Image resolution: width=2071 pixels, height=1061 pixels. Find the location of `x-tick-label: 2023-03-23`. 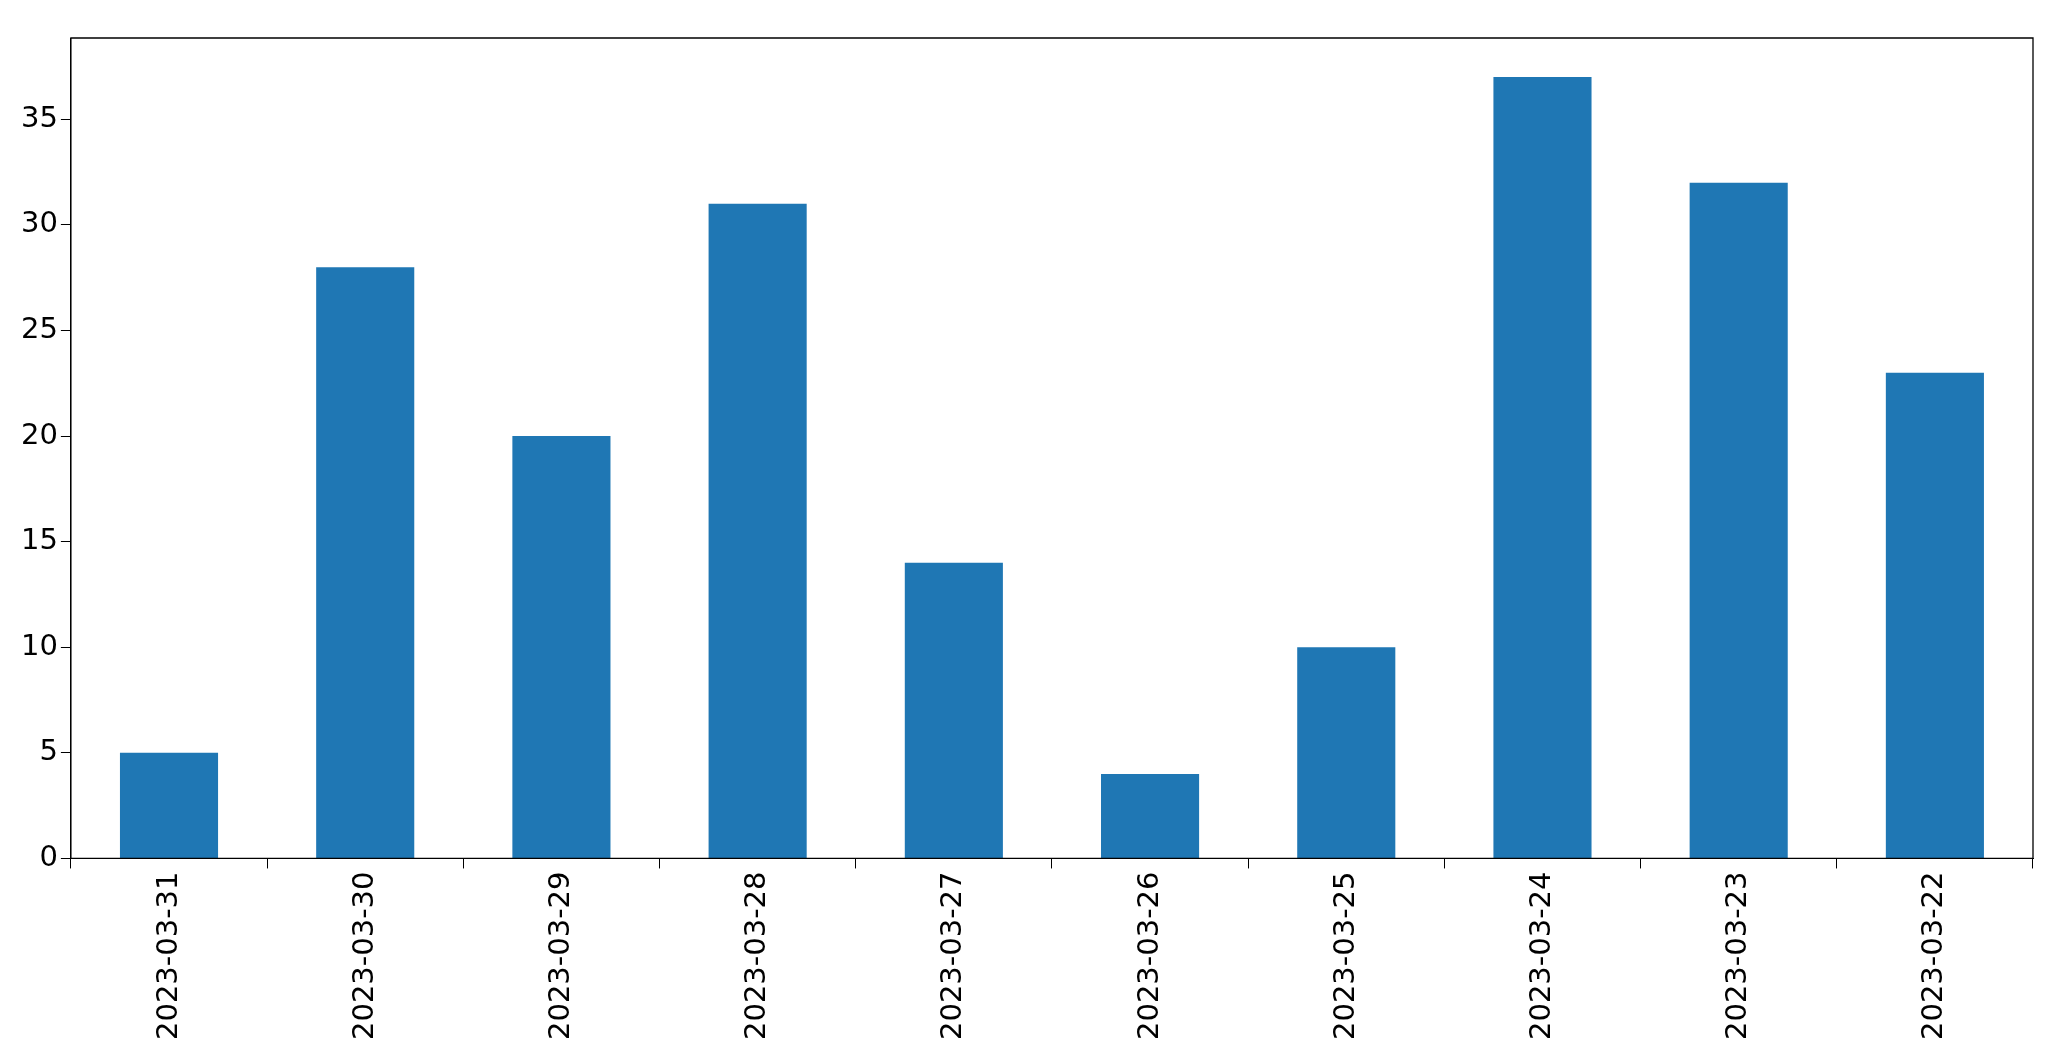

x-tick-label: 2023-03-23 is located at coordinates (1736, 956).